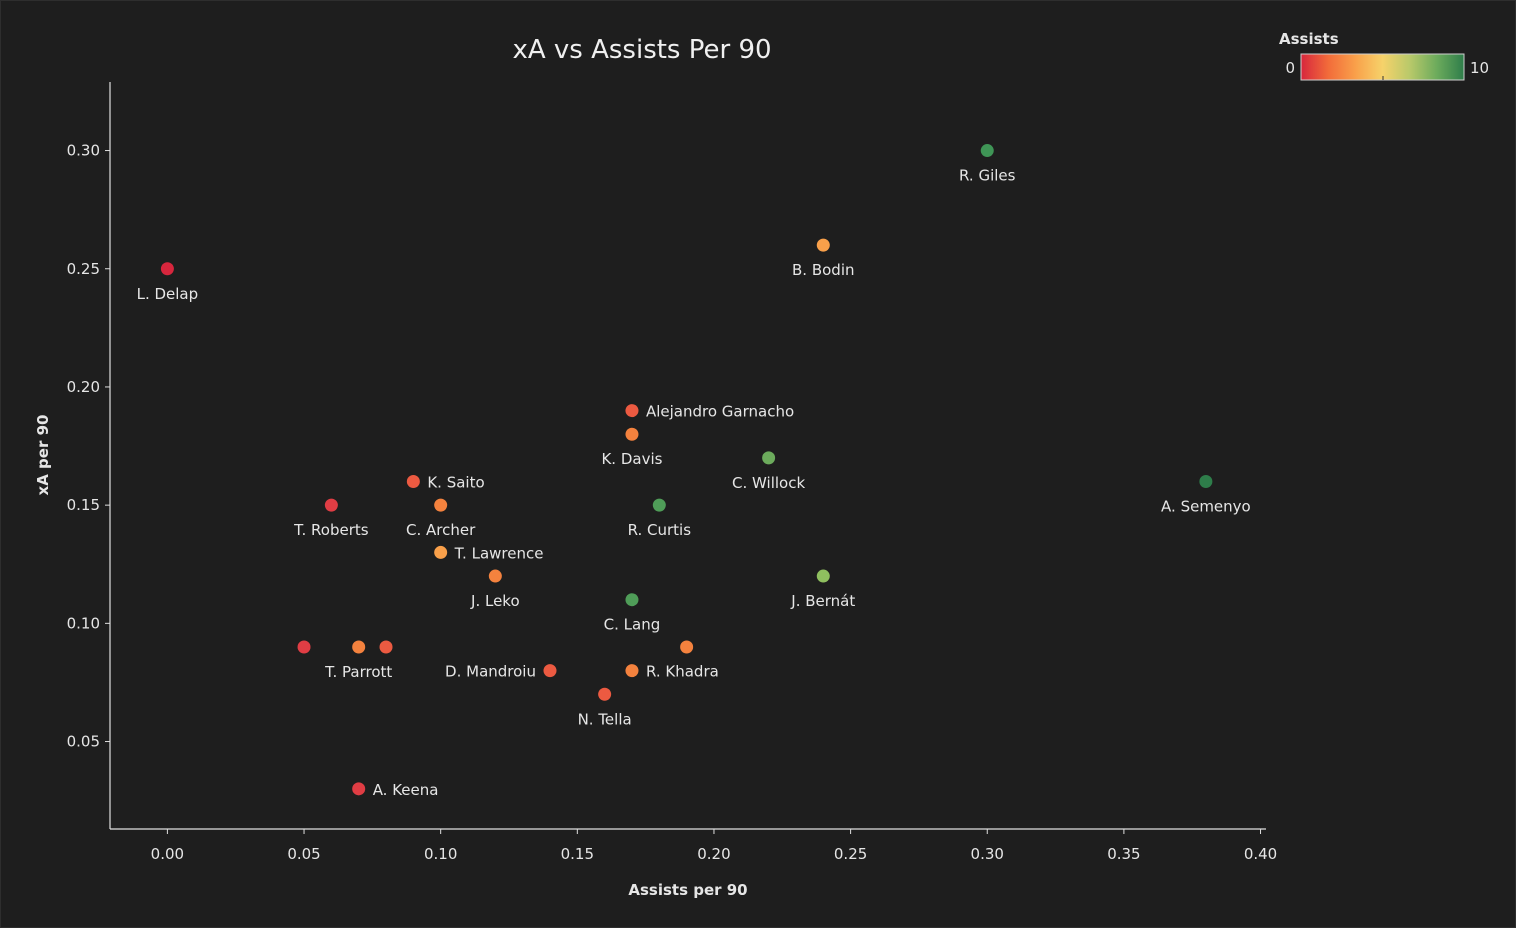 The width and height of the screenshot is (1516, 928). I want to click on data-point-label: R. Khadra, so click(682, 672).